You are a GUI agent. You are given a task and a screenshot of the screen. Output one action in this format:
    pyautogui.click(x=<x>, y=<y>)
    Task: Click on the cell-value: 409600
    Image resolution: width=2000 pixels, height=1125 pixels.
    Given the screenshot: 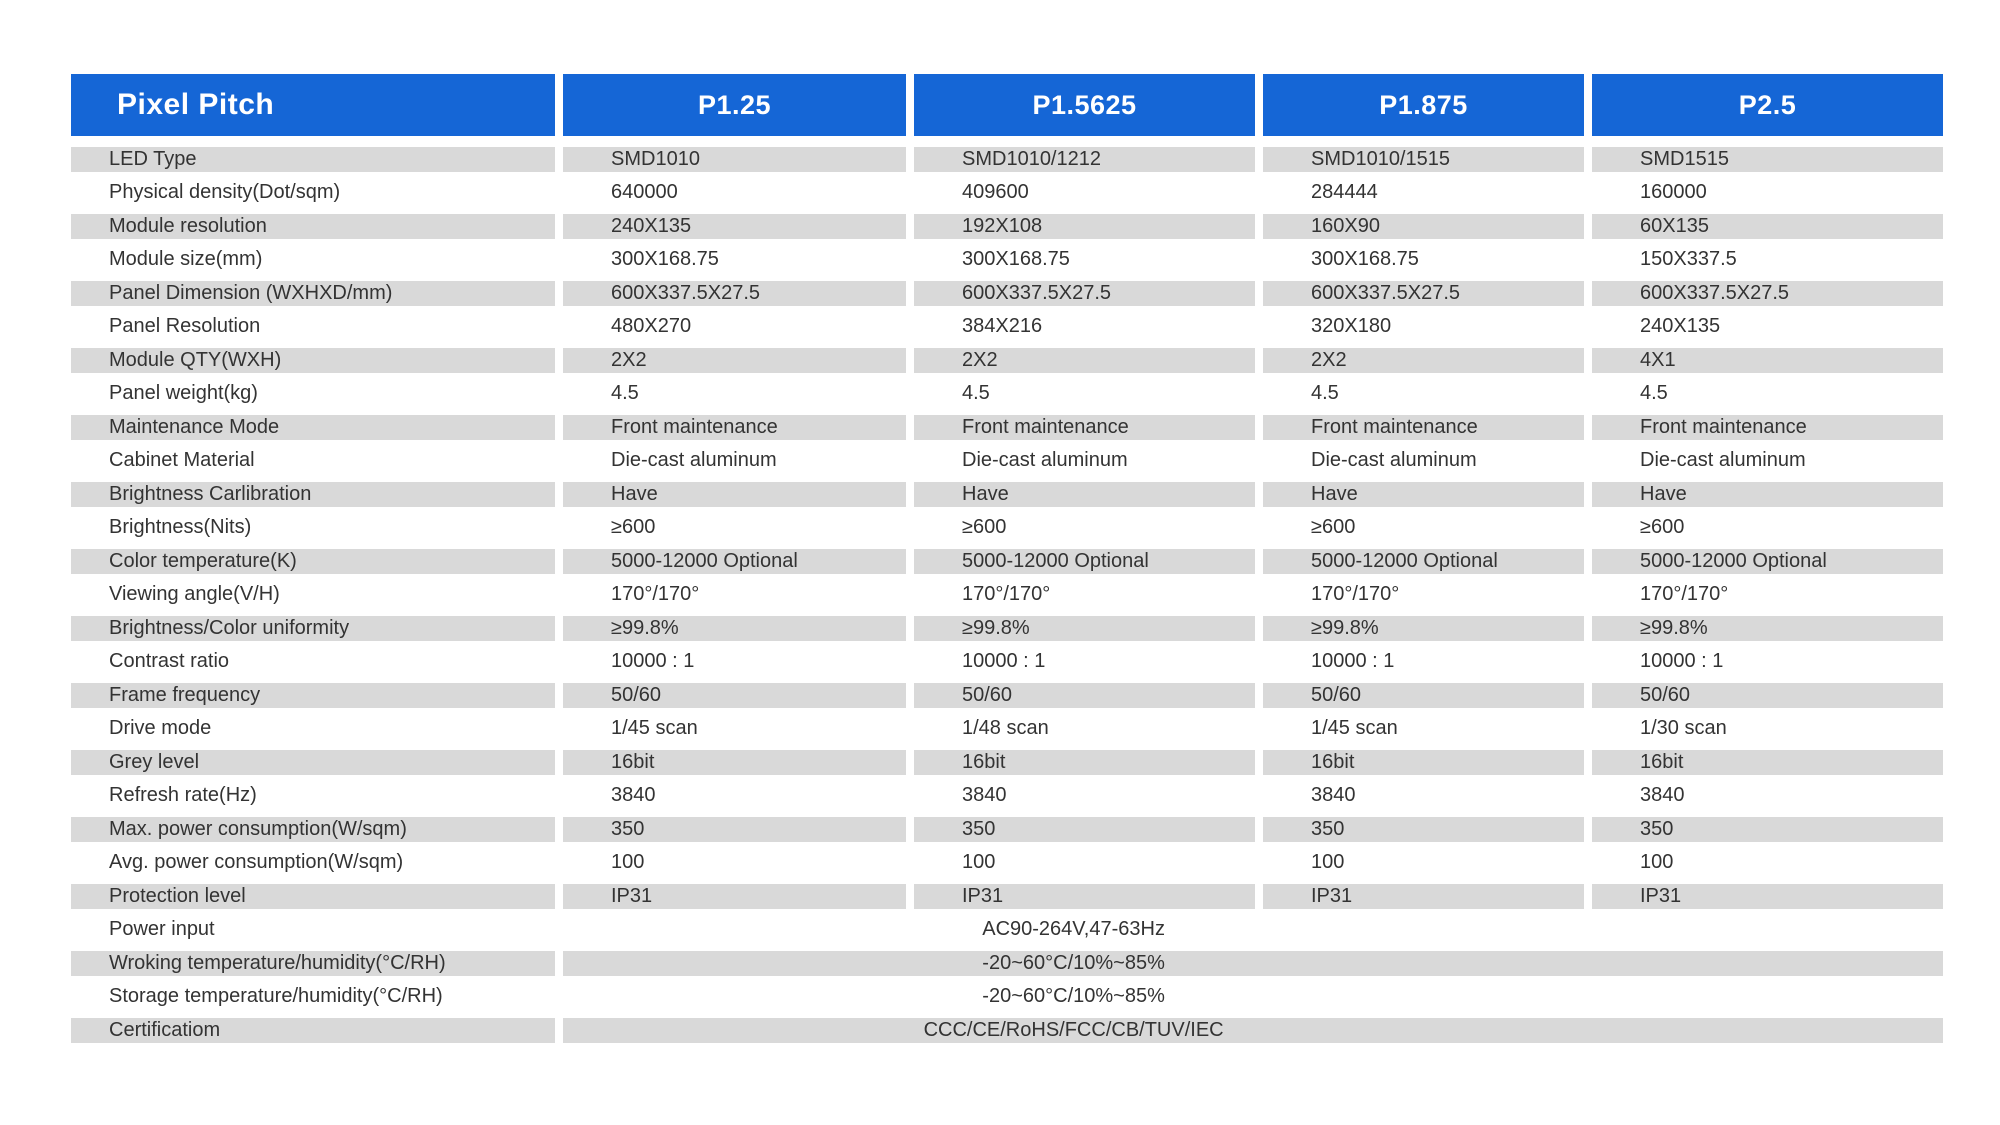 What is the action you would take?
    pyautogui.click(x=995, y=191)
    